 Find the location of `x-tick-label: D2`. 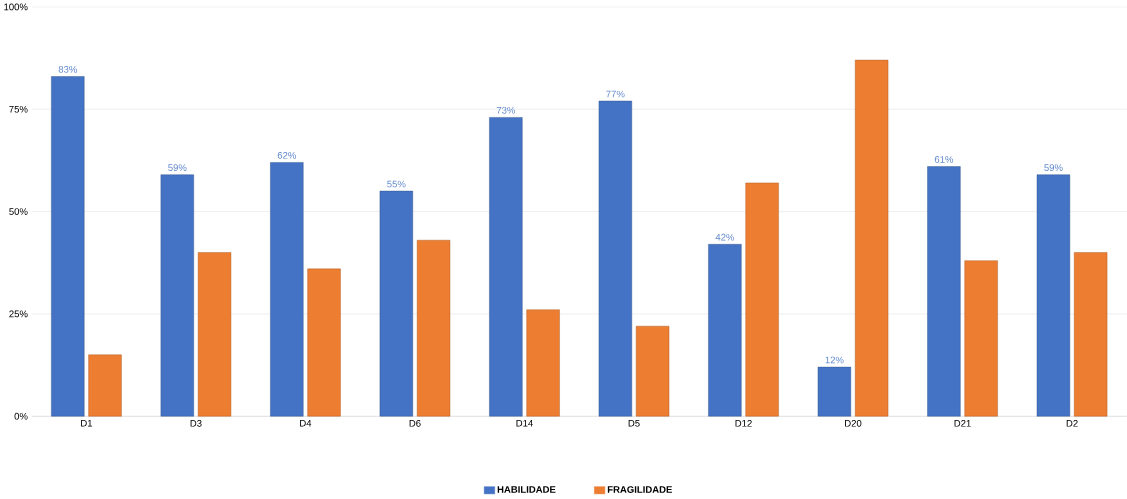

x-tick-label: D2 is located at coordinates (1072, 423).